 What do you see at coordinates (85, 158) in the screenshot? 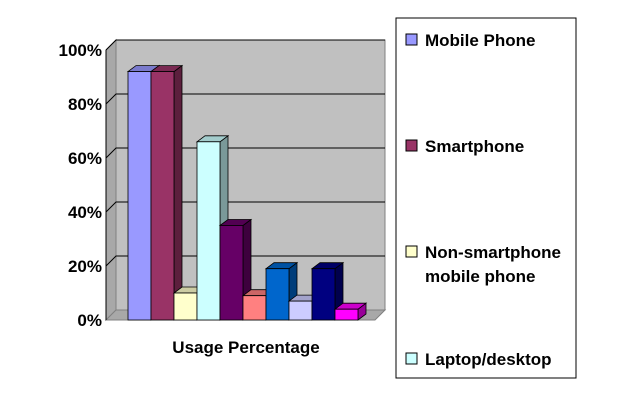
I see `y-tick-label: 60%` at bounding box center [85, 158].